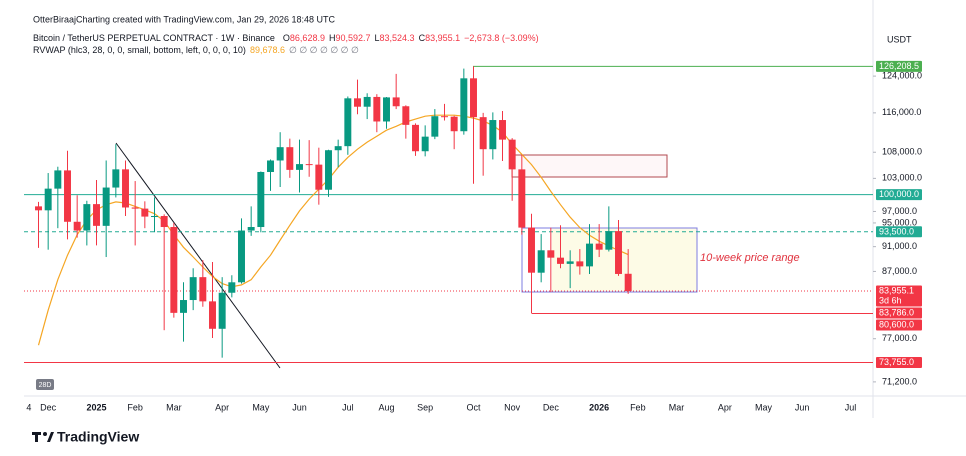 The width and height of the screenshot is (966, 456). Describe the element at coordinates (307, 38) in the screenshot. I see `ohlc-value: 86,628.9` at that location.